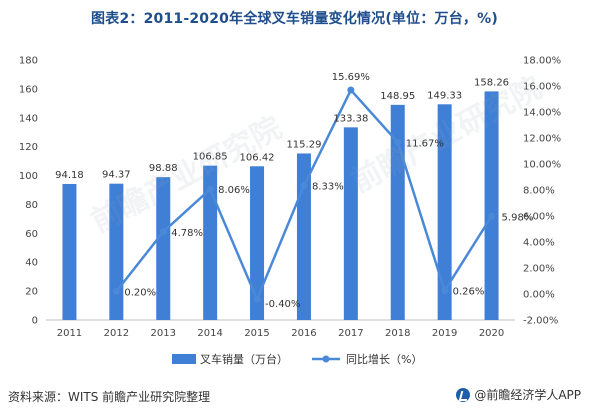 This screenshot has width=589, height=415. Describe the element at coordinates (491, 82) in the screenshot. I see `bar-data-label: 158.26` at that location.